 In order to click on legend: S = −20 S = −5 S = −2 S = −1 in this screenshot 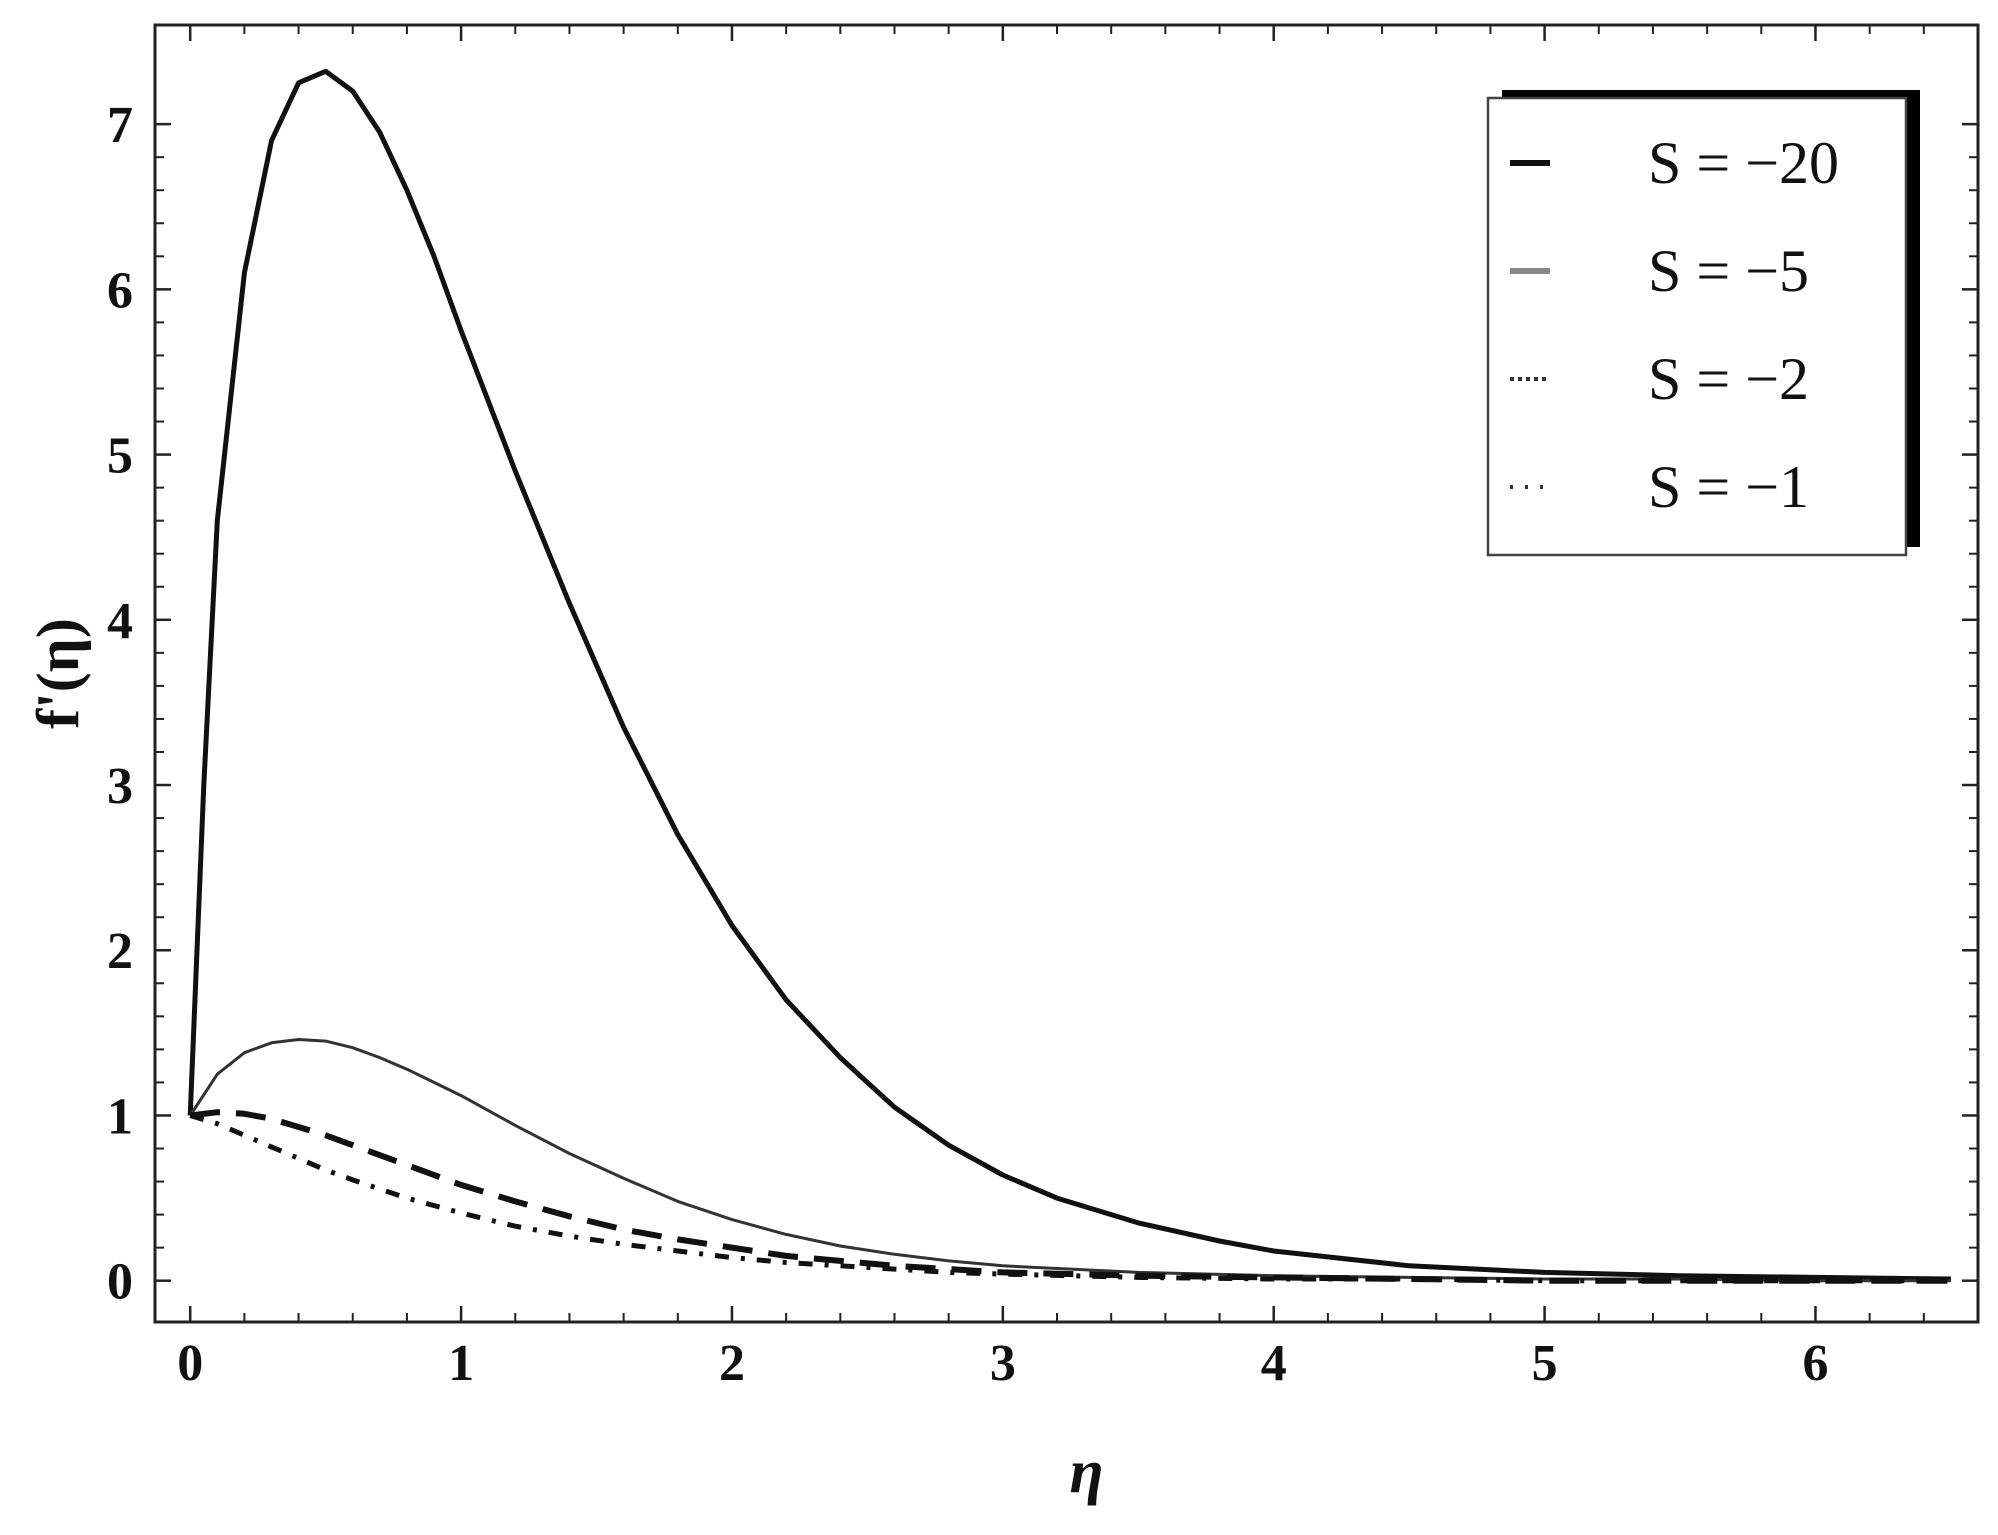, I will do `click(1703, 323)`.